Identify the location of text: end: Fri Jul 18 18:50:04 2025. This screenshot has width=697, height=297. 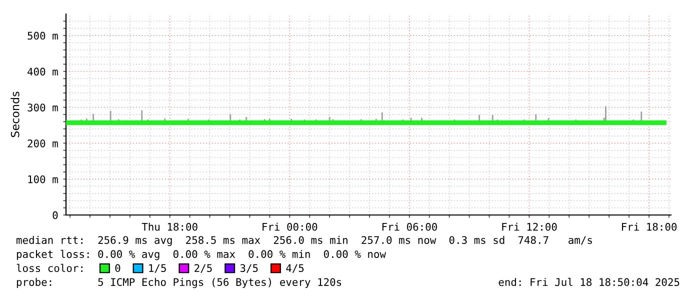
(589, 282).